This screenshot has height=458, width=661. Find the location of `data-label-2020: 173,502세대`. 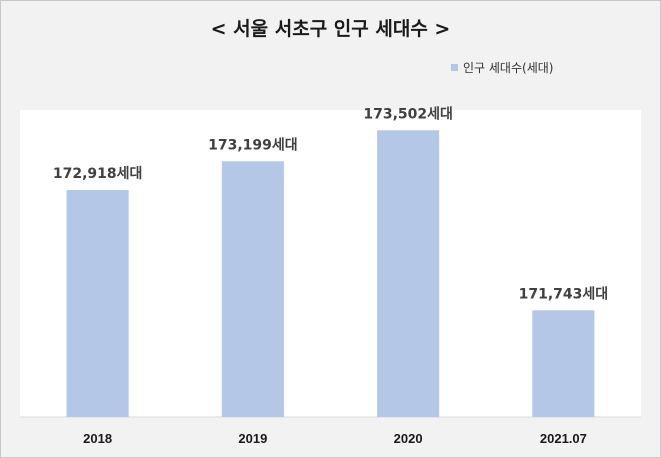

data-label-2020: 173,502세대 is located at coordinates (408, 114).